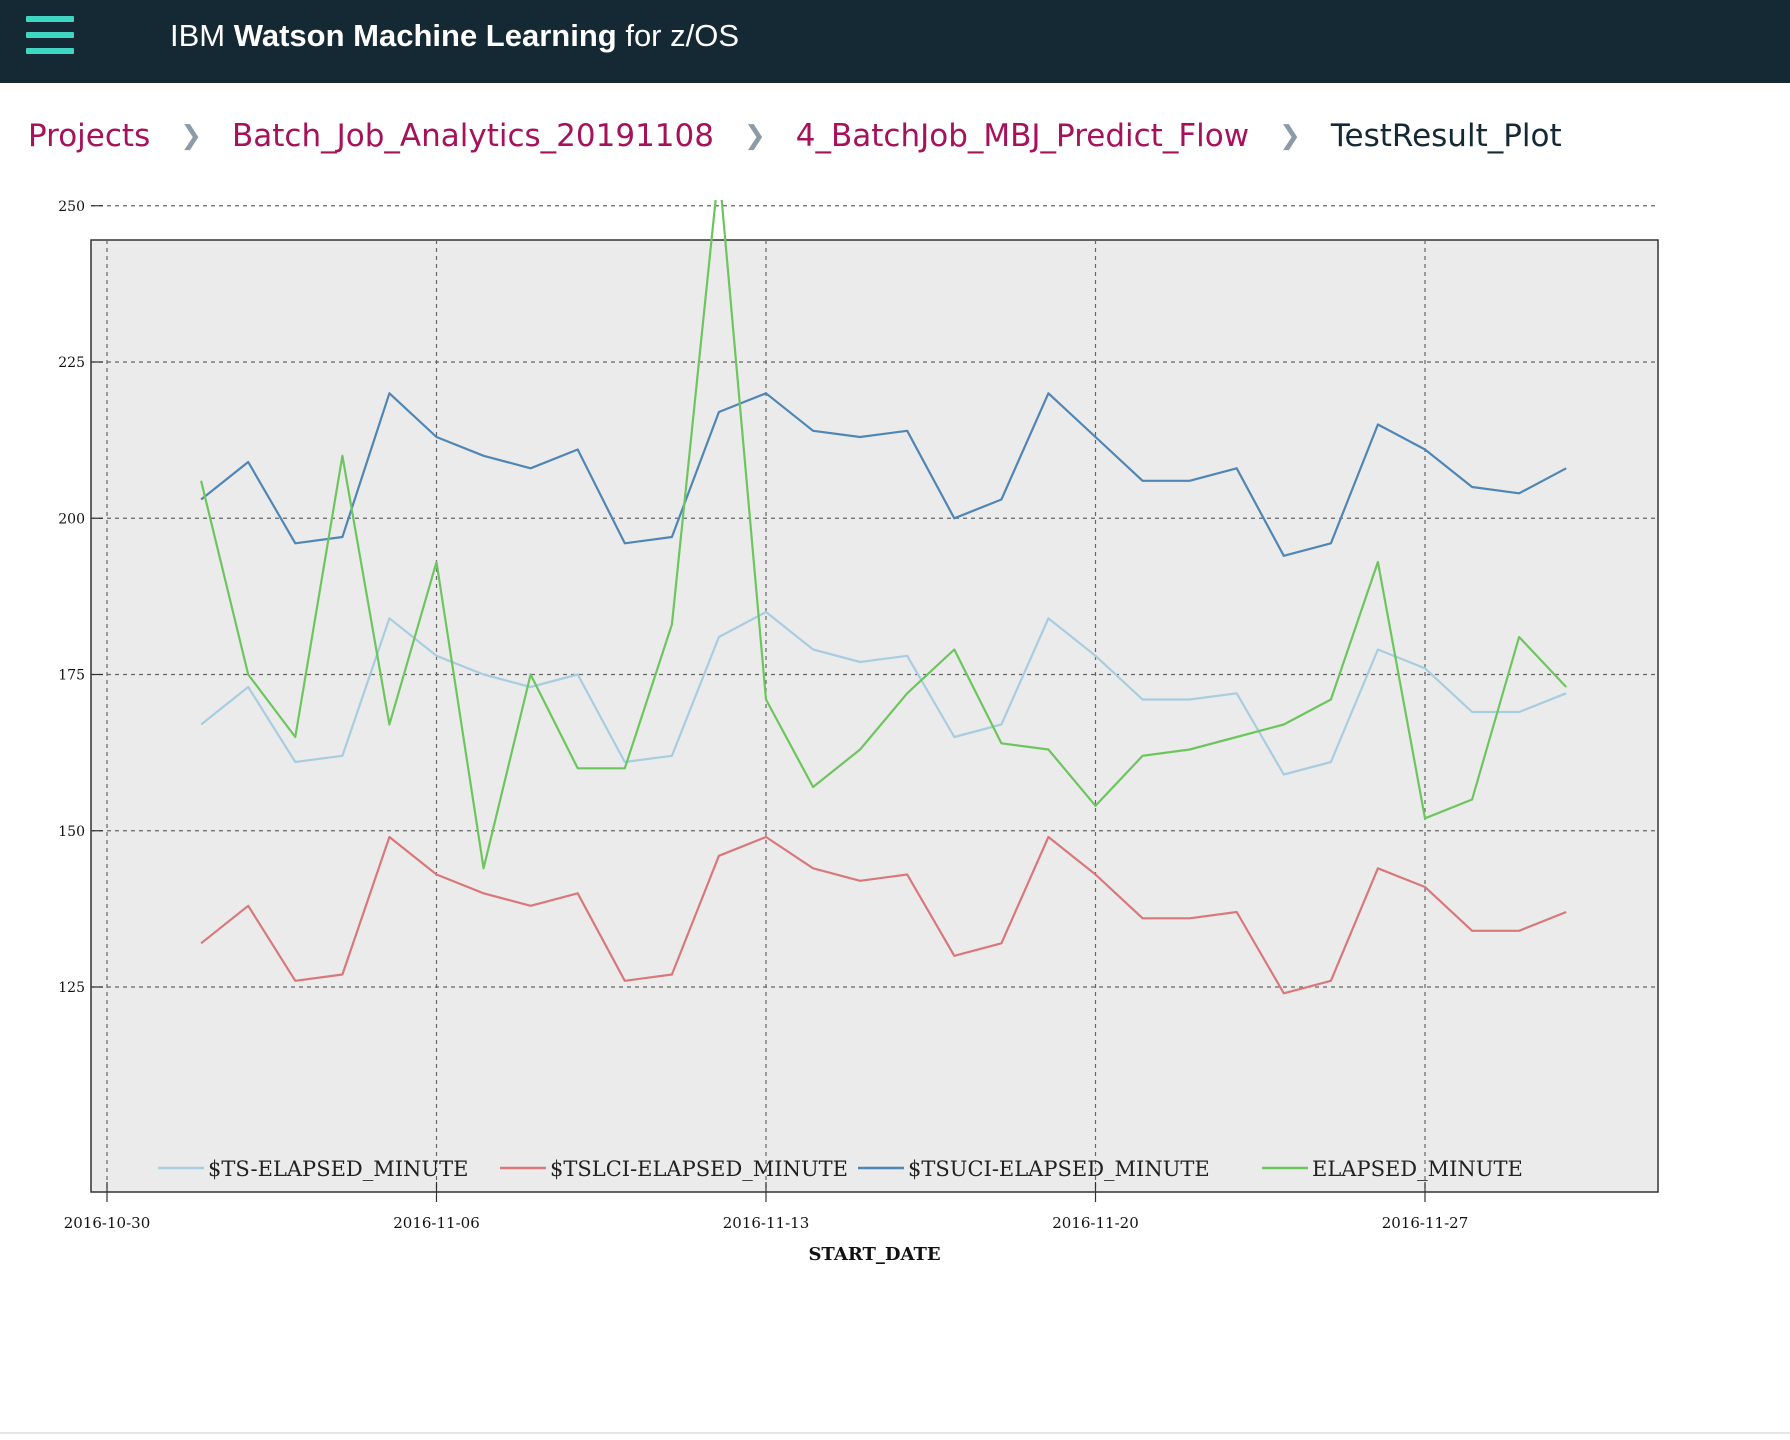 This screenshot has width=1790, height=1440. Describe the element at coordinates (71, 363) in the screenshot. I see `y-tick-label: 225` at that location.